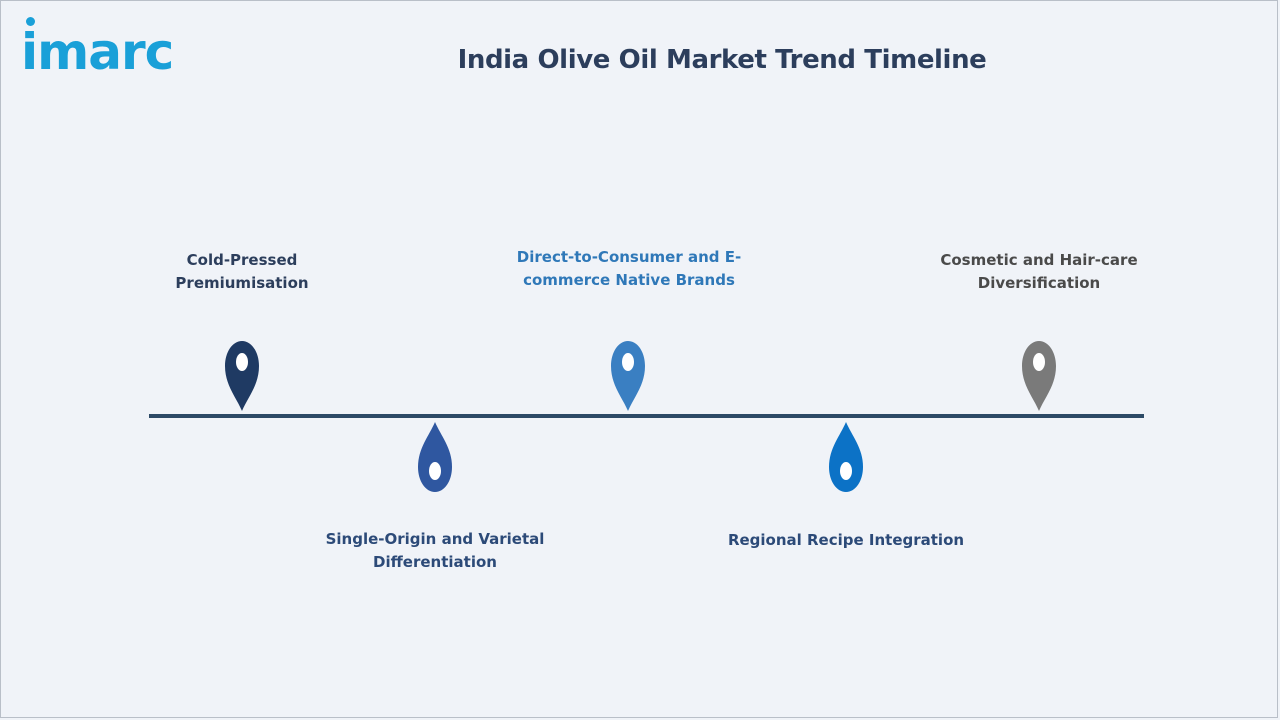 Image resolution: width=1280 pixels, height=720 pixels. What do you see at coordinates (435, 562) in the screenshot?
I see `event-label-2-line2: Differentiation` at bounding box center [435, 562].